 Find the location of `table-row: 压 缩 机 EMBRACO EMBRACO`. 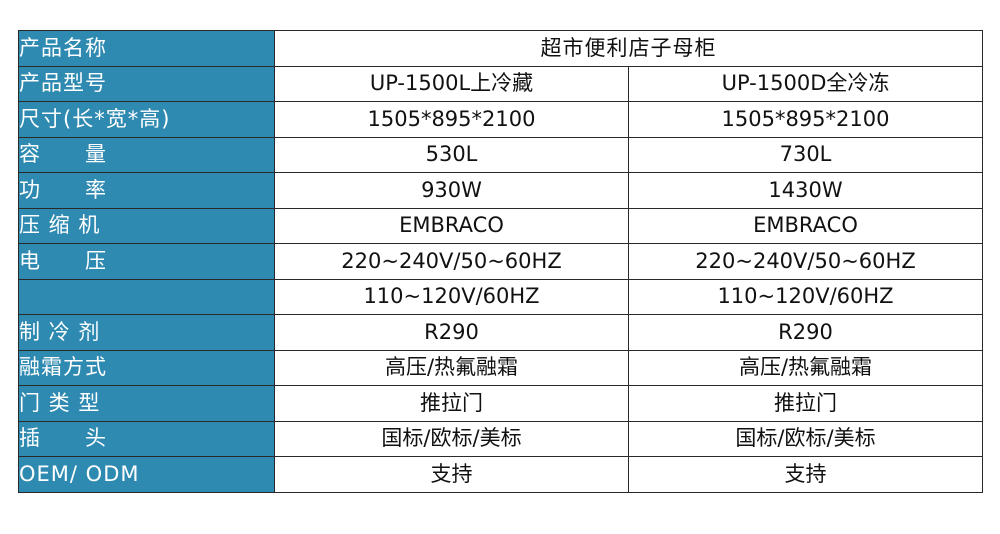

table-row: 压 缩 机 EMBRACO EMBRACO is located at coordinates (500, 225).